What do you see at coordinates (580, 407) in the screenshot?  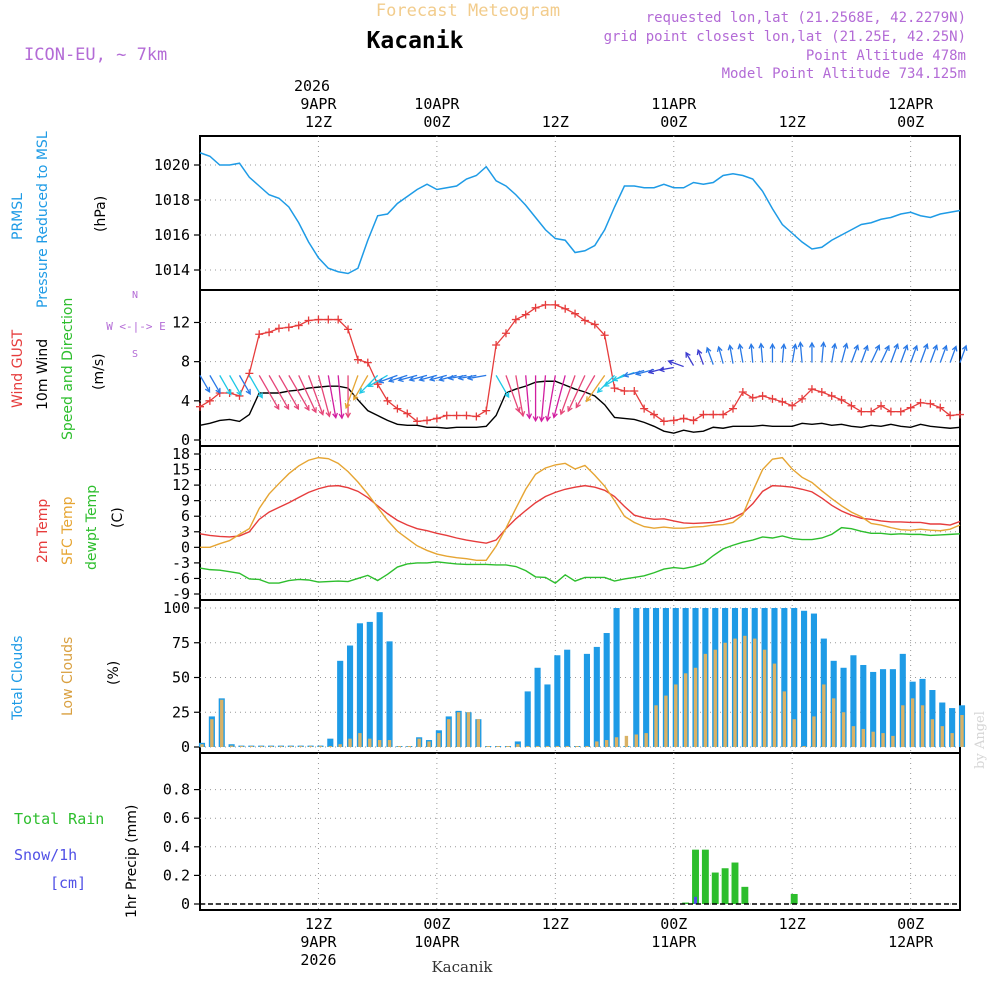 I see `wind-speed-line` at bounding box center [580, 407].